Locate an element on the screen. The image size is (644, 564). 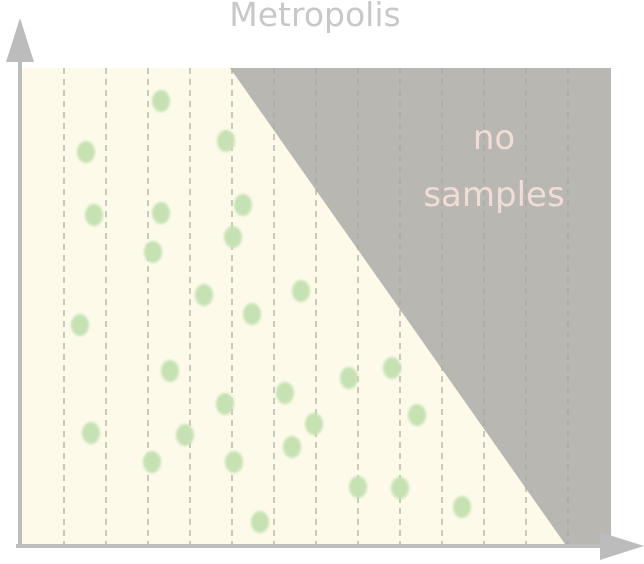
x-axis-arrowhead is located at coordinates (622, 546).